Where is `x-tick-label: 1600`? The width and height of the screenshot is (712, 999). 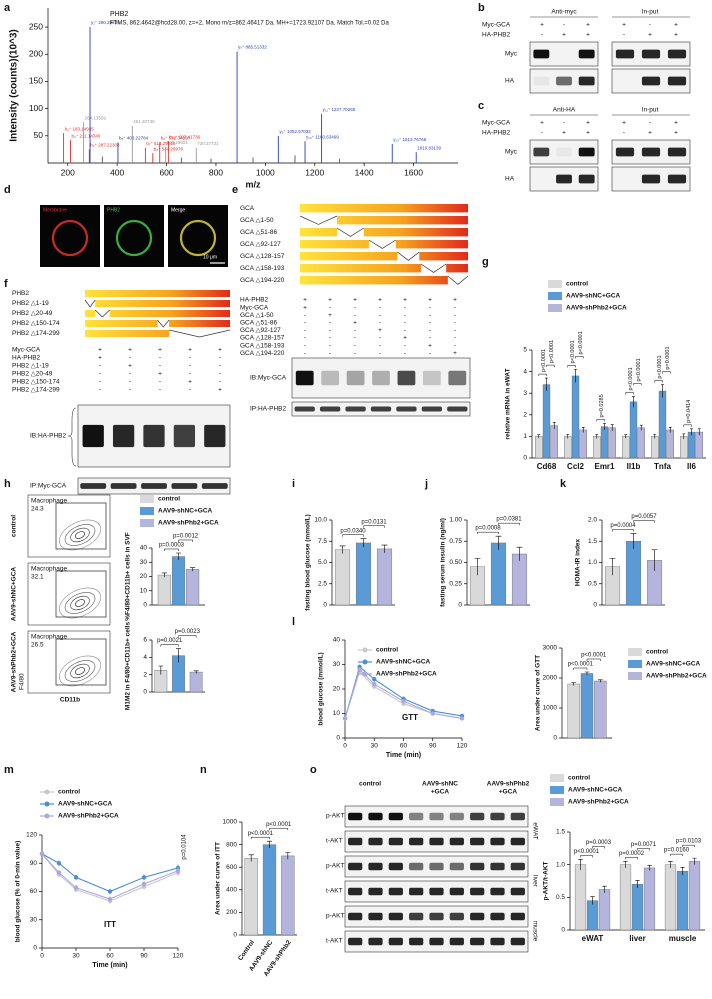 x-tick-label: 1600 is located at coordinates (413, 172).